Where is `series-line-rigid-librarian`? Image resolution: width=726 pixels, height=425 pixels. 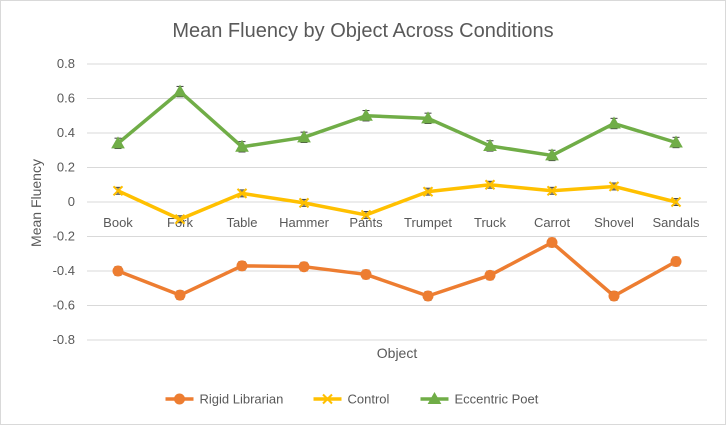 series-line-rigid-librarian is located at coordinates (397, 269).